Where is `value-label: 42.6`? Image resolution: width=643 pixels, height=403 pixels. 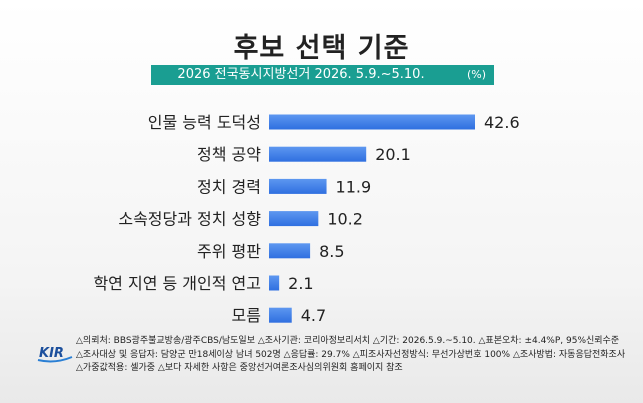 value-label: 42.6 is located at coordinates (502, 122).